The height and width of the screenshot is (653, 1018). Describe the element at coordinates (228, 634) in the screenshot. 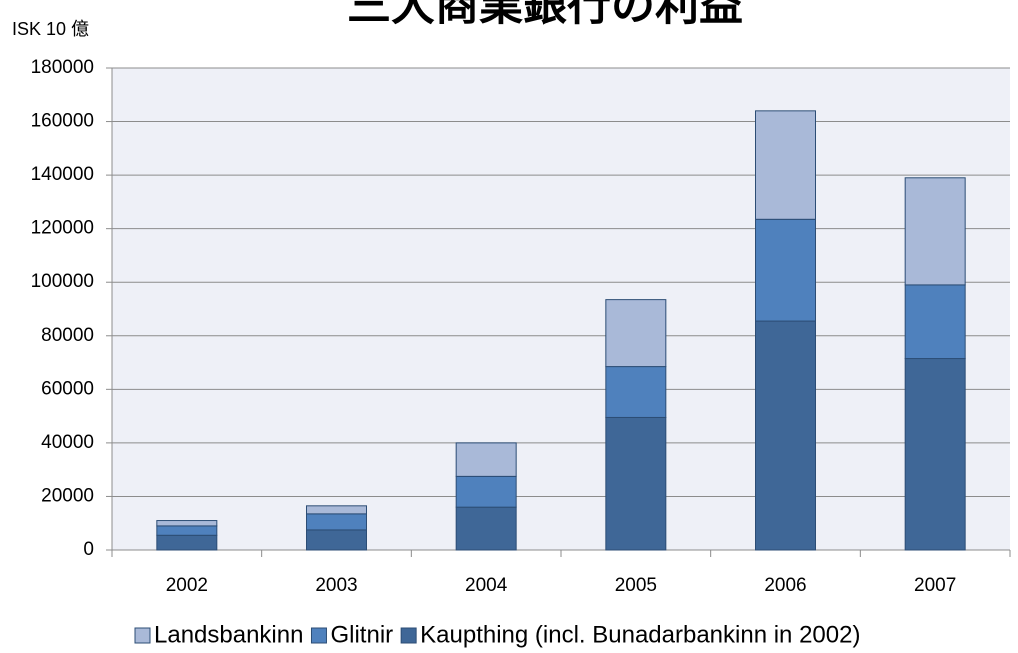

I see `legend-label: Landsbankinn` at that location.